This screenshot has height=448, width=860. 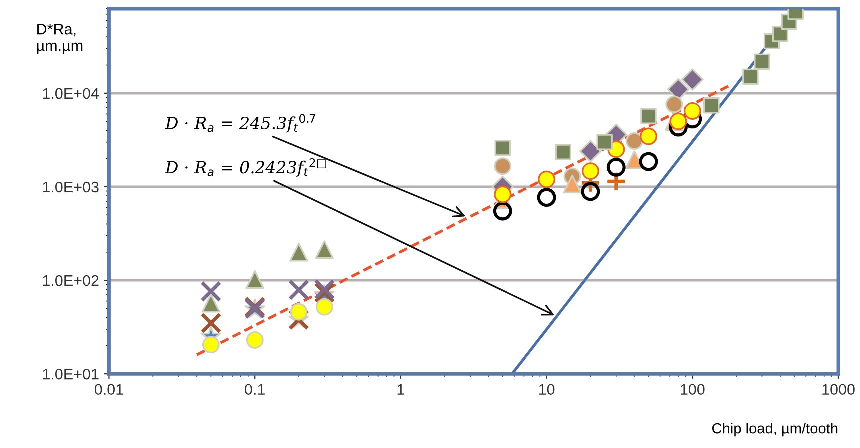 What do you see at coordinates (71, 94) in the screenshot?
I see `y-tick-label: 1.0E+04` at bounding box center [71, 94].